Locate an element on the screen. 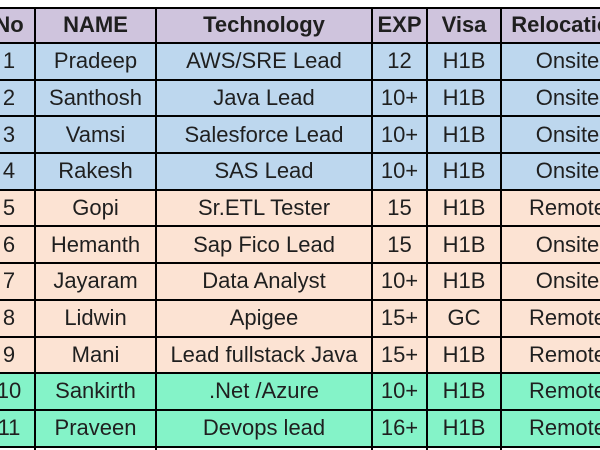  cell-no: 4 is located at coordinates (18, 171).